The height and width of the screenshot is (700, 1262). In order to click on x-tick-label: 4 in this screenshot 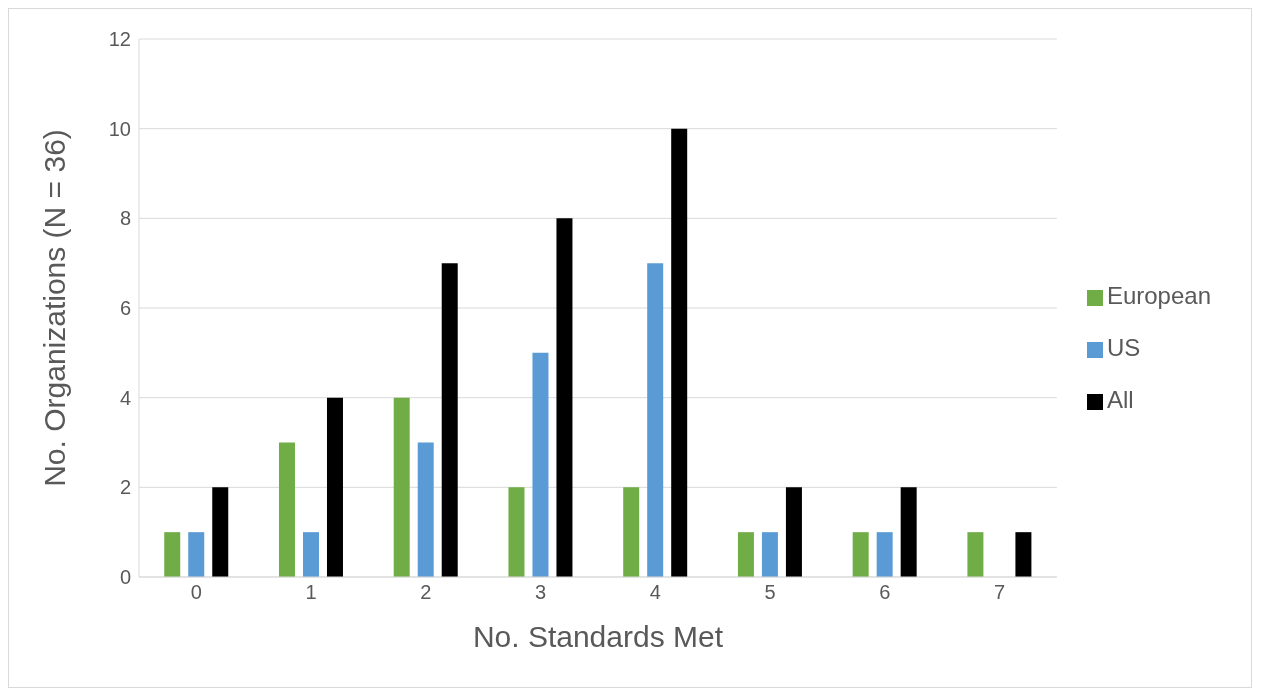, I will do `click(655, 592)`.